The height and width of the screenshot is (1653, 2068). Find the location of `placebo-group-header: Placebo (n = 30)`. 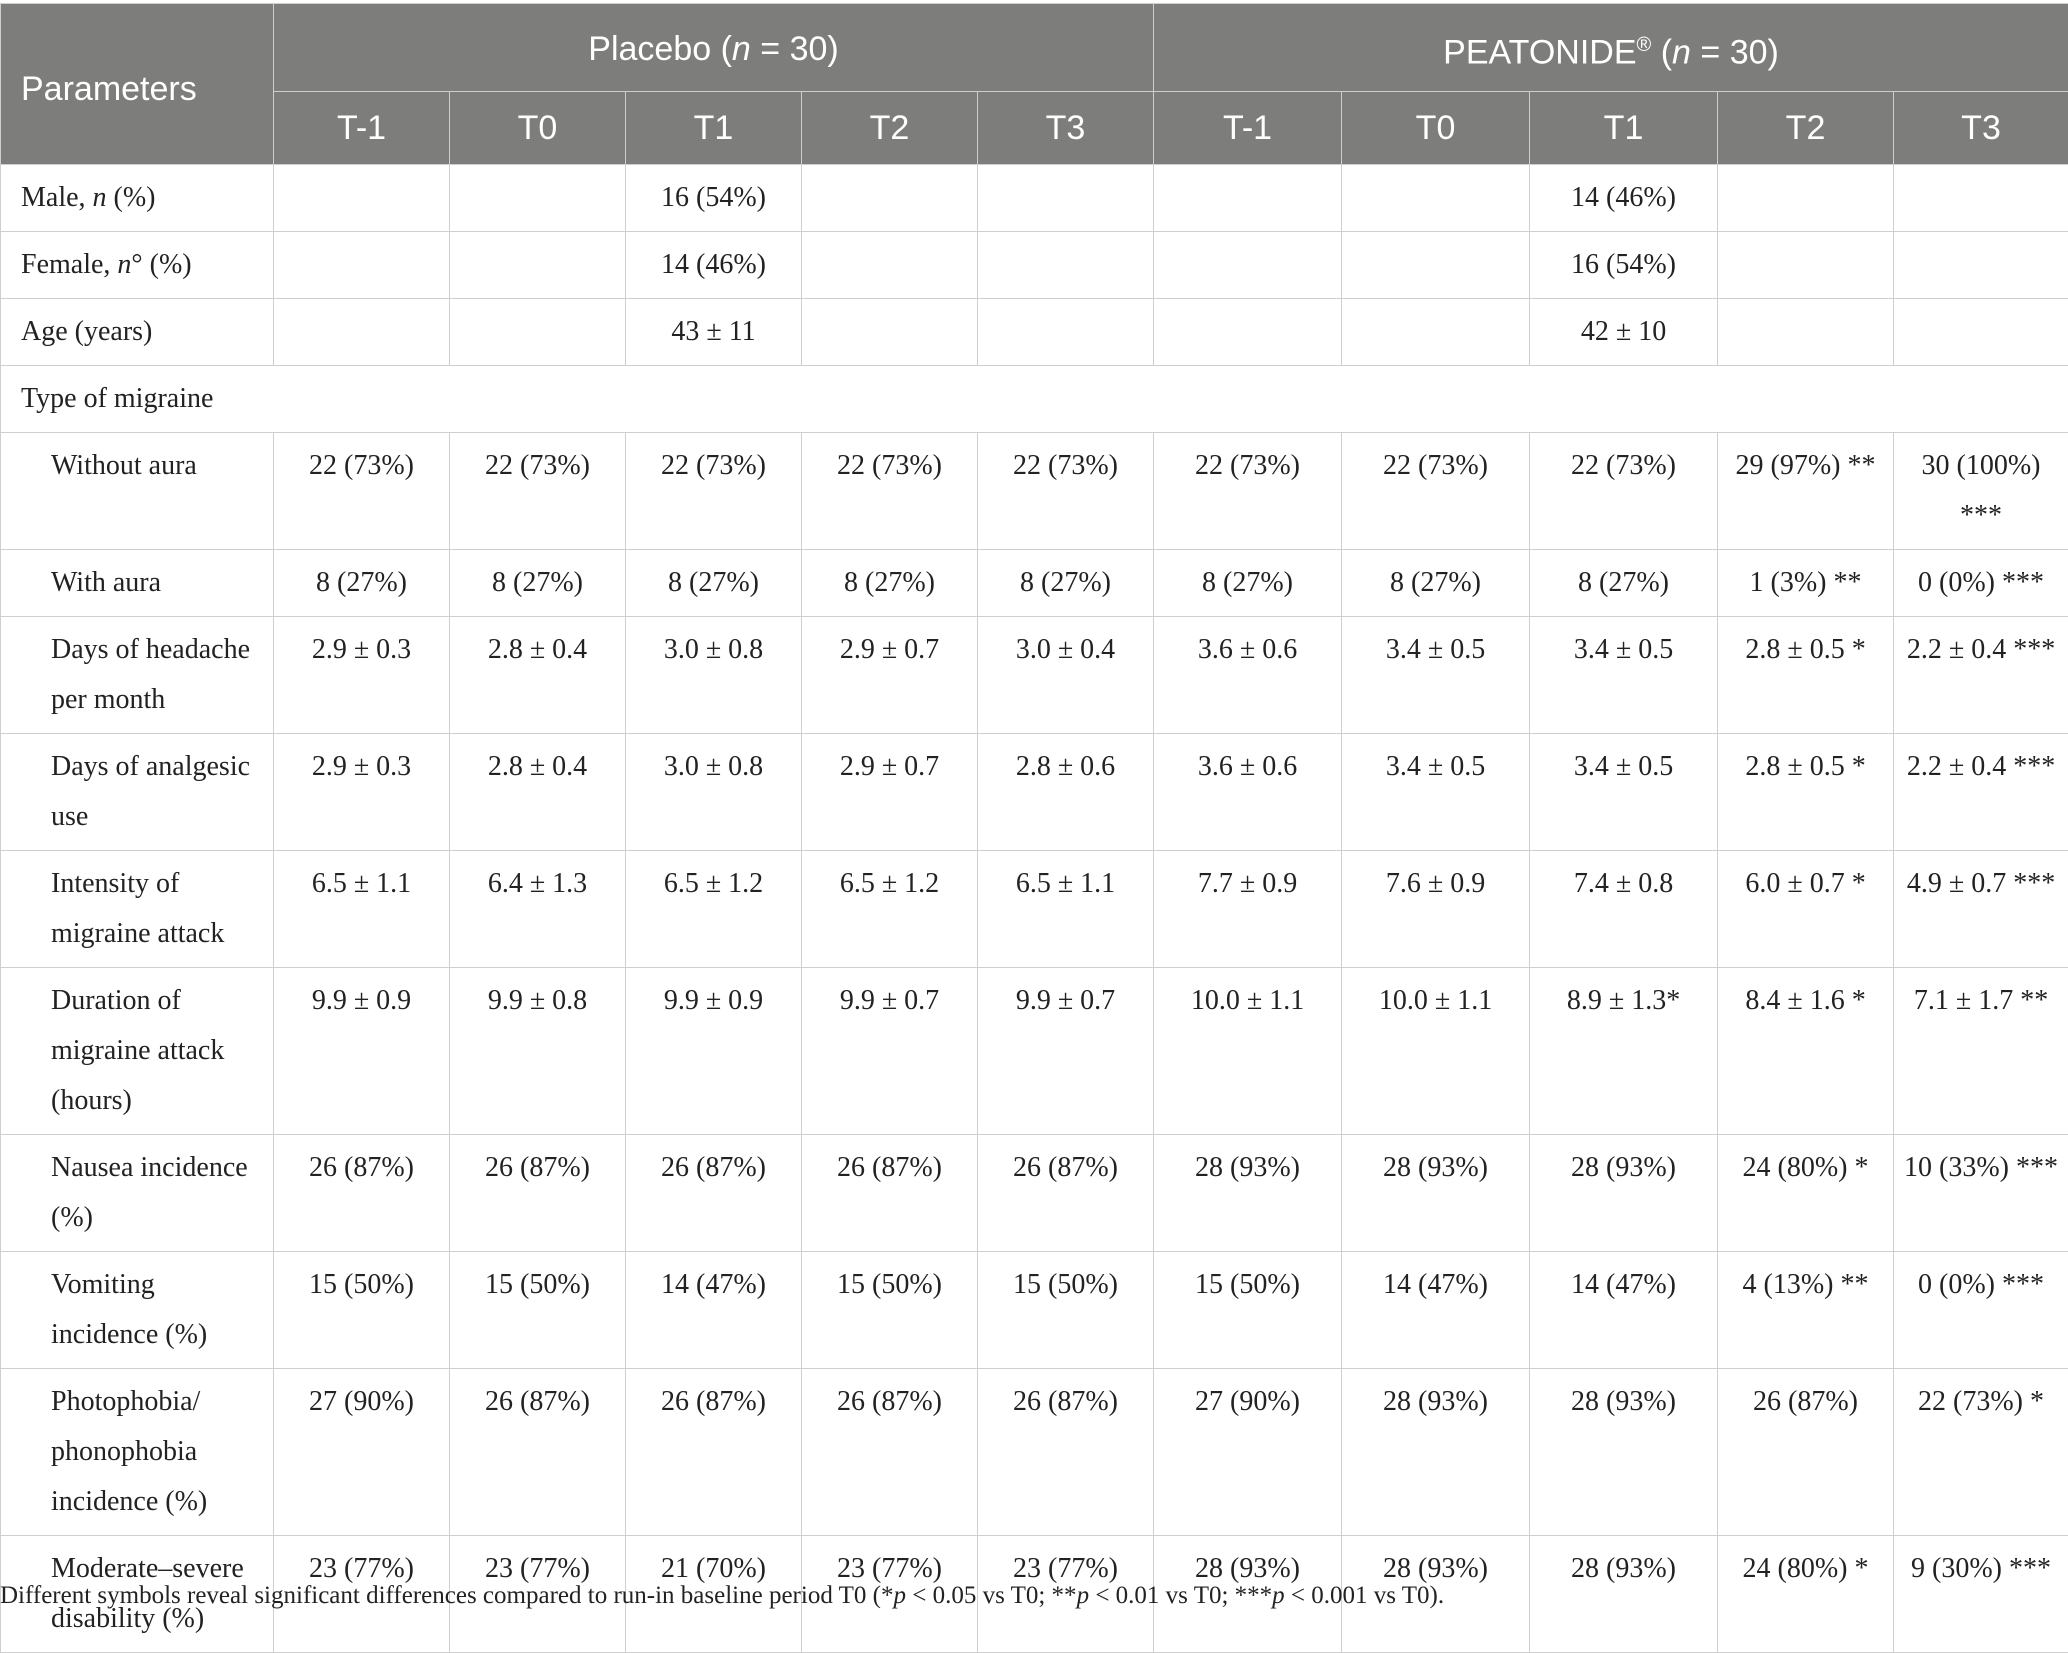

placebo-group-header: Placebo (n = 30) is located at coordinates (714, 48).